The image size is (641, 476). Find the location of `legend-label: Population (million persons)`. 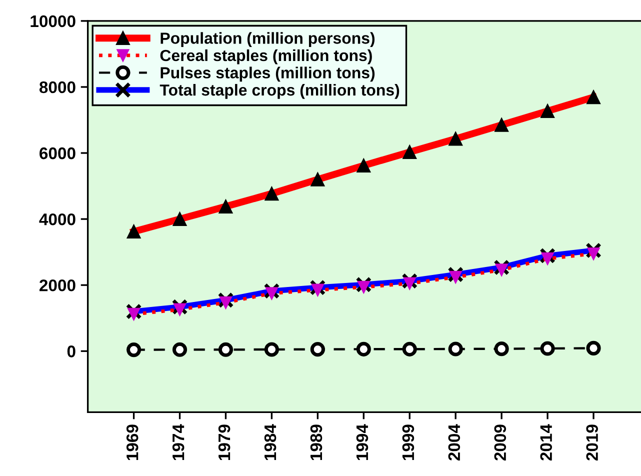

legend-label: Population (million persons) is located at coordinates (267, 40).